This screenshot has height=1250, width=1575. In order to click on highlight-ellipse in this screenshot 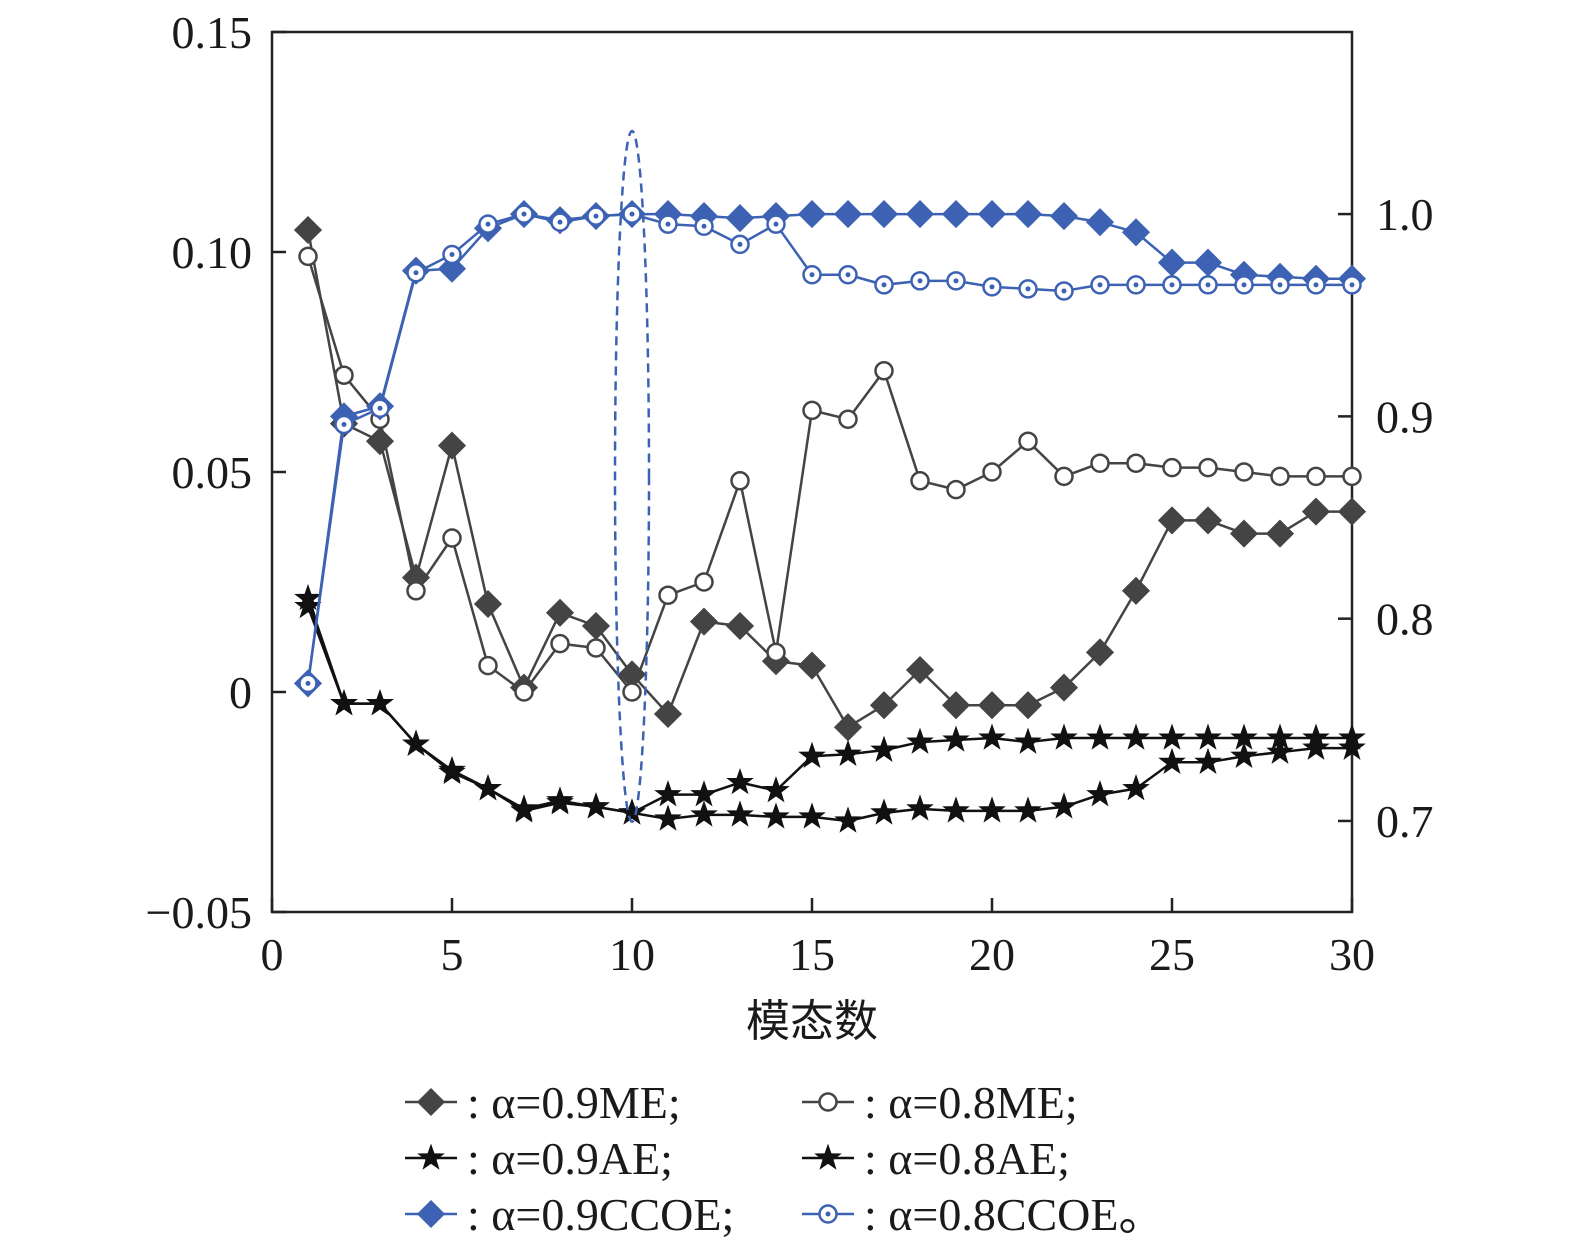, I will do `click(632, 476)`.